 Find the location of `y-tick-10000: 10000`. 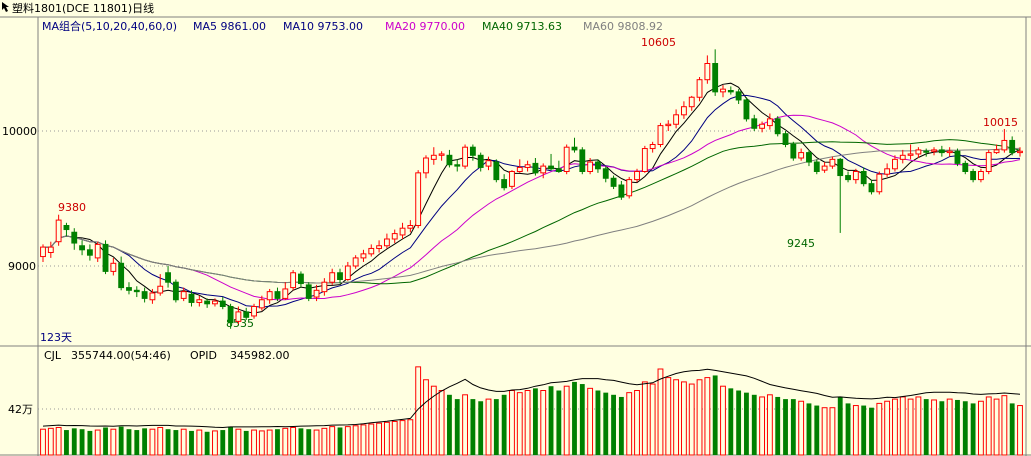

y-tick-10000: 10000 is located at coordinates (19, 131).